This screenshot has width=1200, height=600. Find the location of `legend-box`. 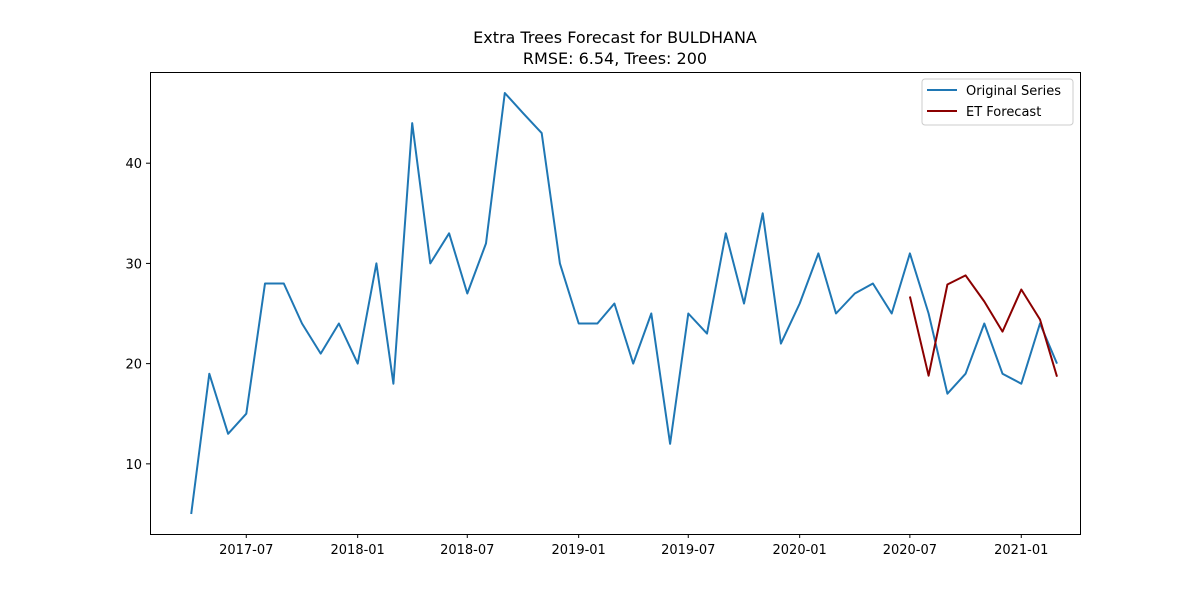

legend-box is located at coordinates (997, 102).